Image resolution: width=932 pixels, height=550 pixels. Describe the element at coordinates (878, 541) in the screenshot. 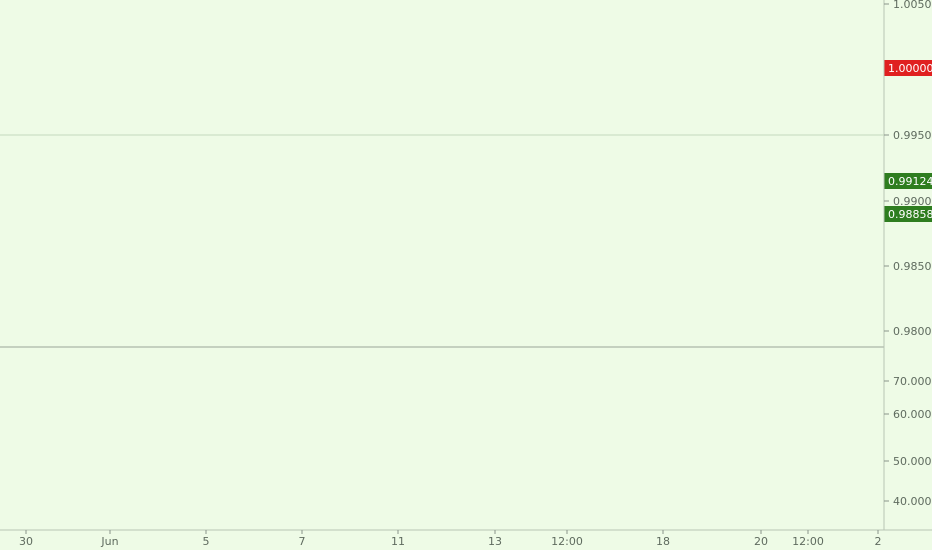

I see `time-tick-label: 2` at that location.